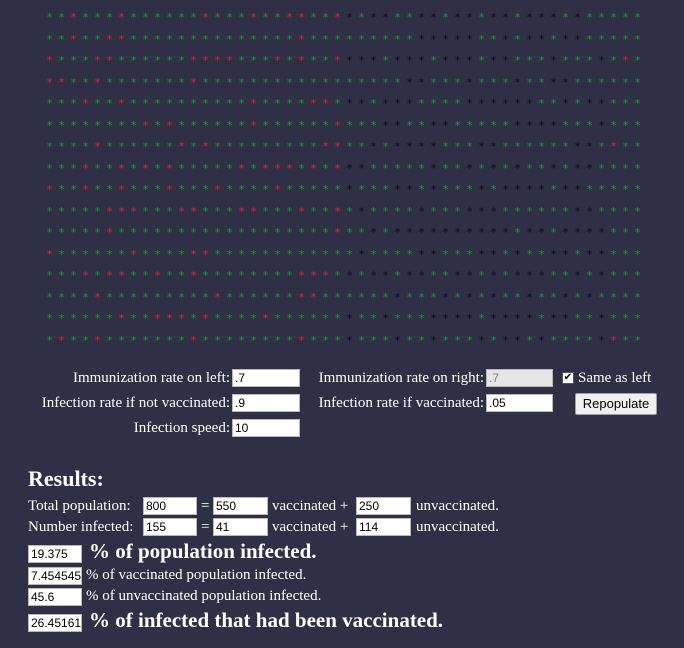 This screenshot has width=684, height=648. What do you see at coordinates (240, 527) in the screenshot?
I see `infected-vaccinated-value: 41` at bounding box center [240, 527].